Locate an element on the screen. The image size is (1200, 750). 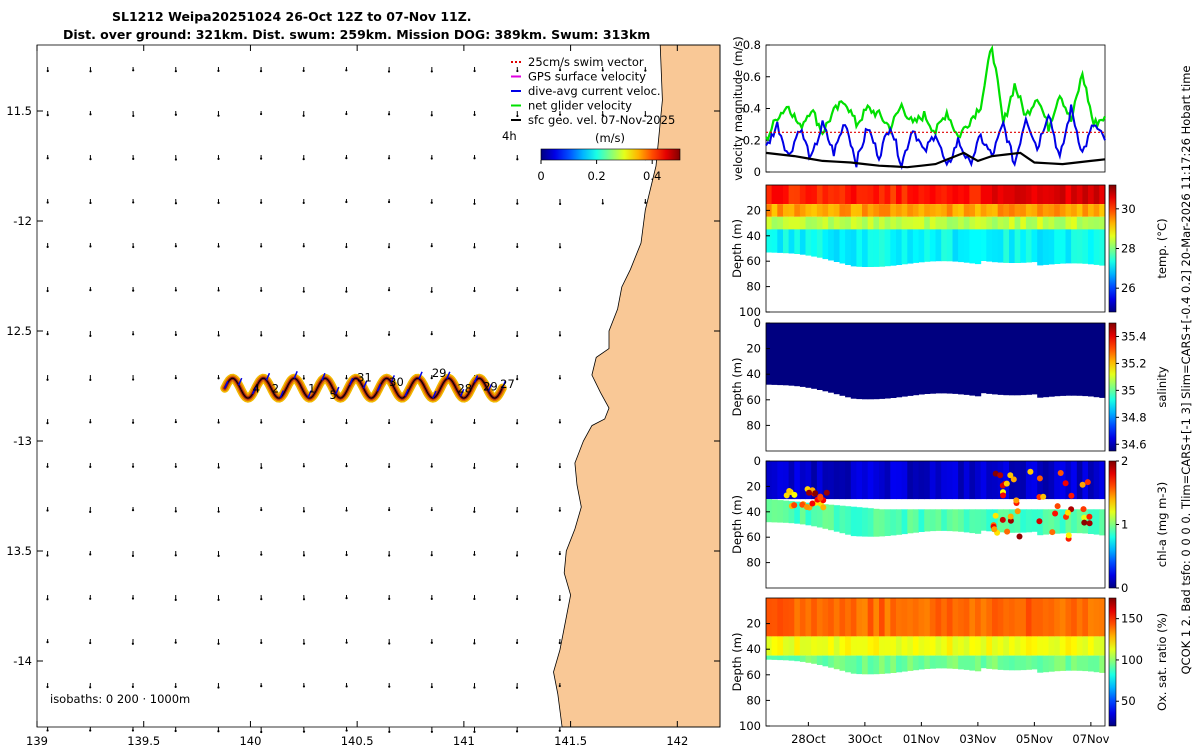
depth-ytick-label: 60 is located at coordinates (753, 537).